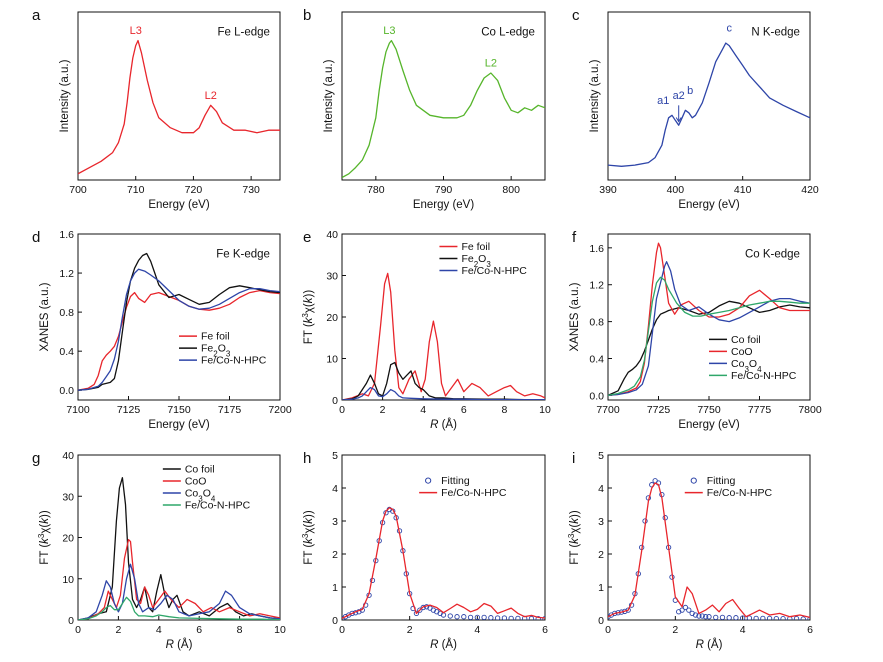 This screenshot has height=662, width=883. Describe the element at coordinates (230, 410) in the screenshot. I see `x-tick-label: 7175` at that location.